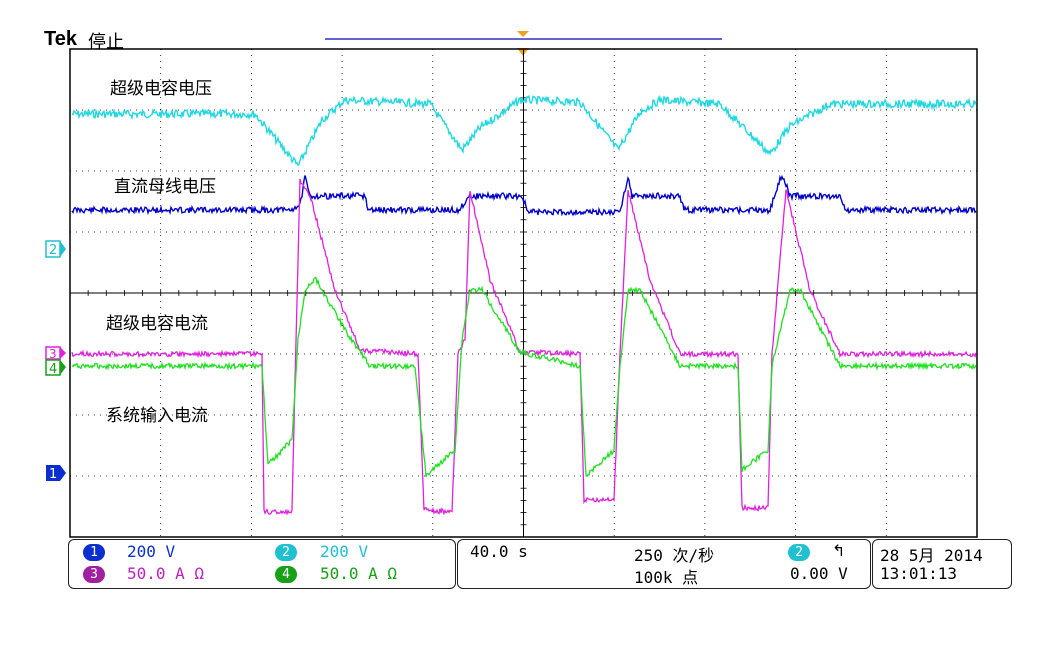 The height and width of the screenshot is (658, 1039). What do you see at coordinates (165, 187) in the screenshot?
I see `label-dc-bus-voltage: 直流母线电压` at bounding box center [165, 187].